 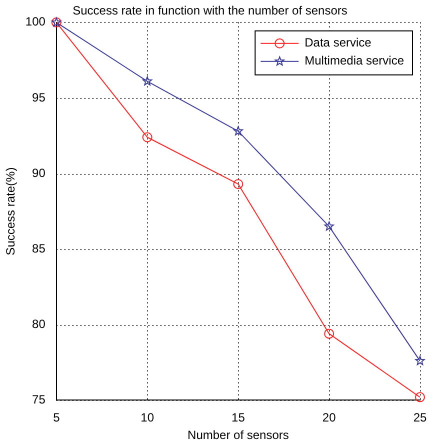 I want to click on y-tick-label: 80, so click(x=39, y=323).